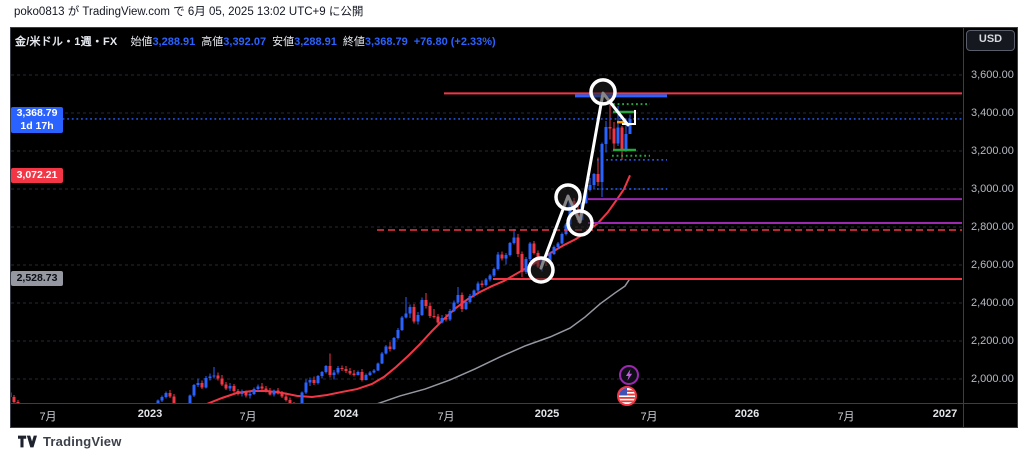  Describe the element at coordinates (945, 414) in the screenshot. I see `time-tick-year: 2027` at that location.